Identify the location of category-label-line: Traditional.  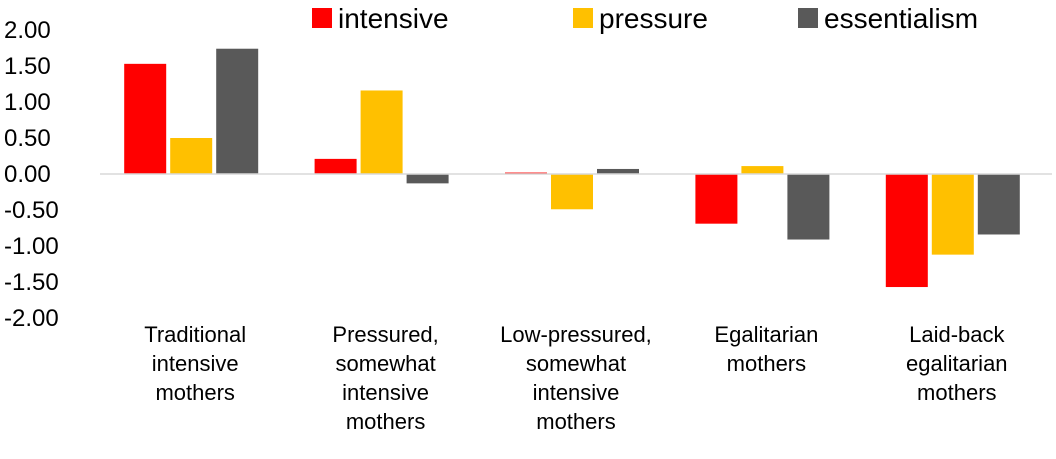
(195, 334).